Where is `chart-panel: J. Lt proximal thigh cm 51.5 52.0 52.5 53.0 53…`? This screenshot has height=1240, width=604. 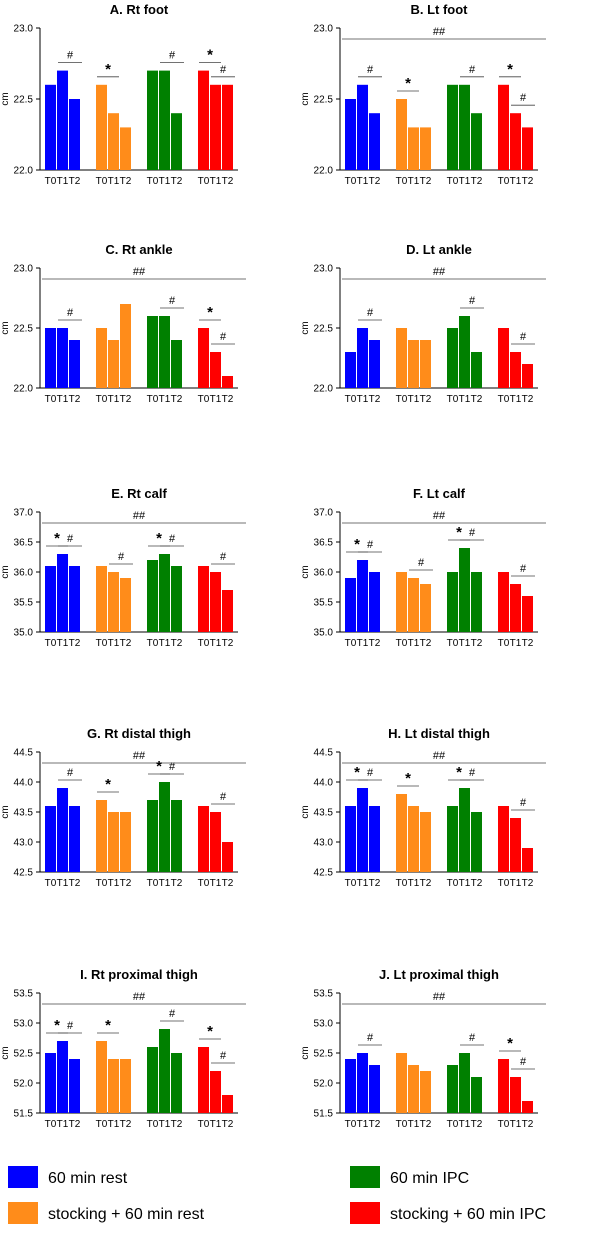 chart-panel: J. Lt proximal thigh cm 51.5 52.0 52.5 53.0 53… is located at coordinates (423, 1048).